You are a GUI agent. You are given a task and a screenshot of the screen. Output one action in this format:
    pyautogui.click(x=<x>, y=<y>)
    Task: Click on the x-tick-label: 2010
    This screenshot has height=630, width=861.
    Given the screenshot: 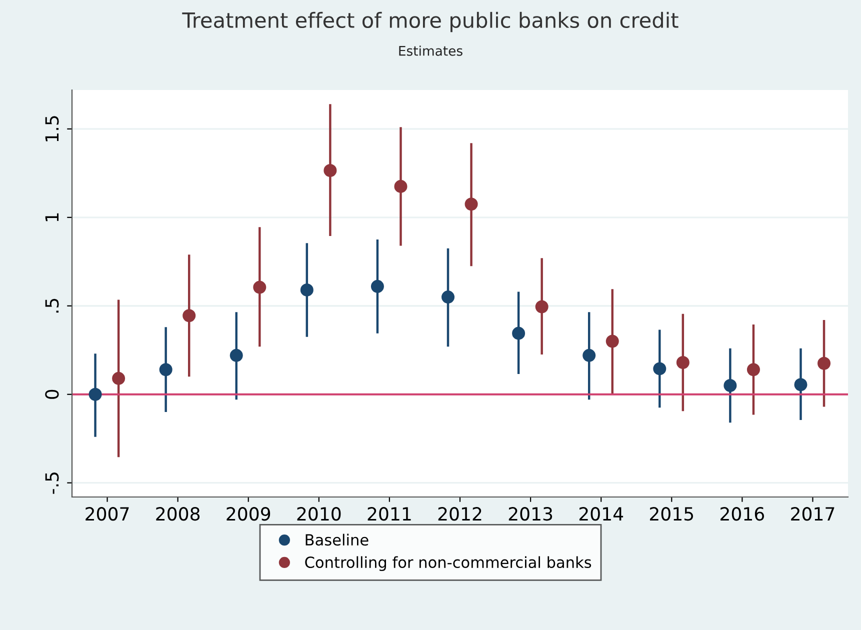 What is the action you would take?
    pyautogui.click(x=319, y=514)
    